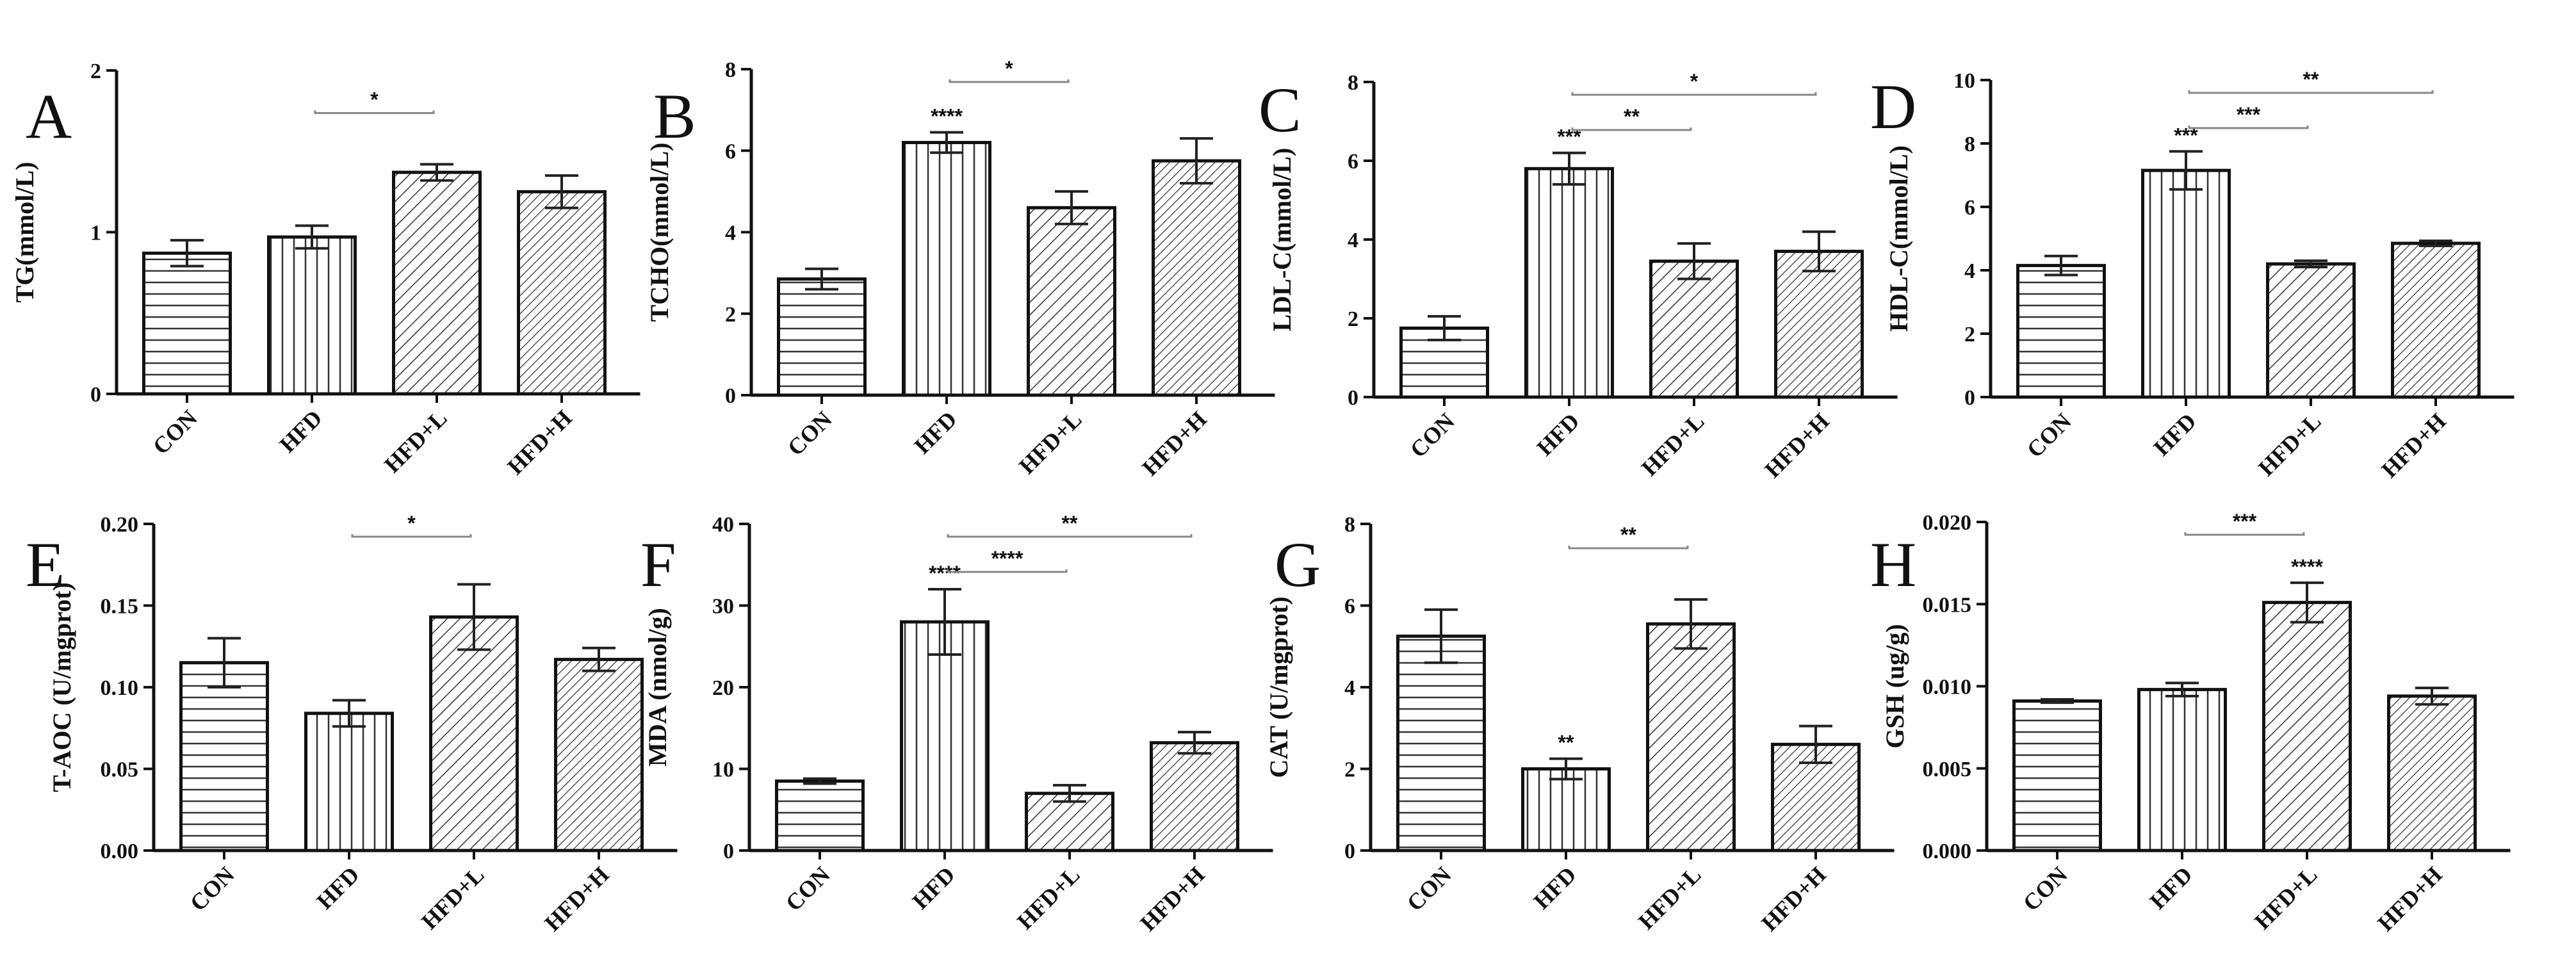 This screenshot has height=953, width=2576. What do you see at coordinates (325, 270) in the screenshot?
I see `panel-a: A TG(mmol/L) 0 1 2 CON HFD HFD+L HFD+H *` at bounding box center [325, 270].